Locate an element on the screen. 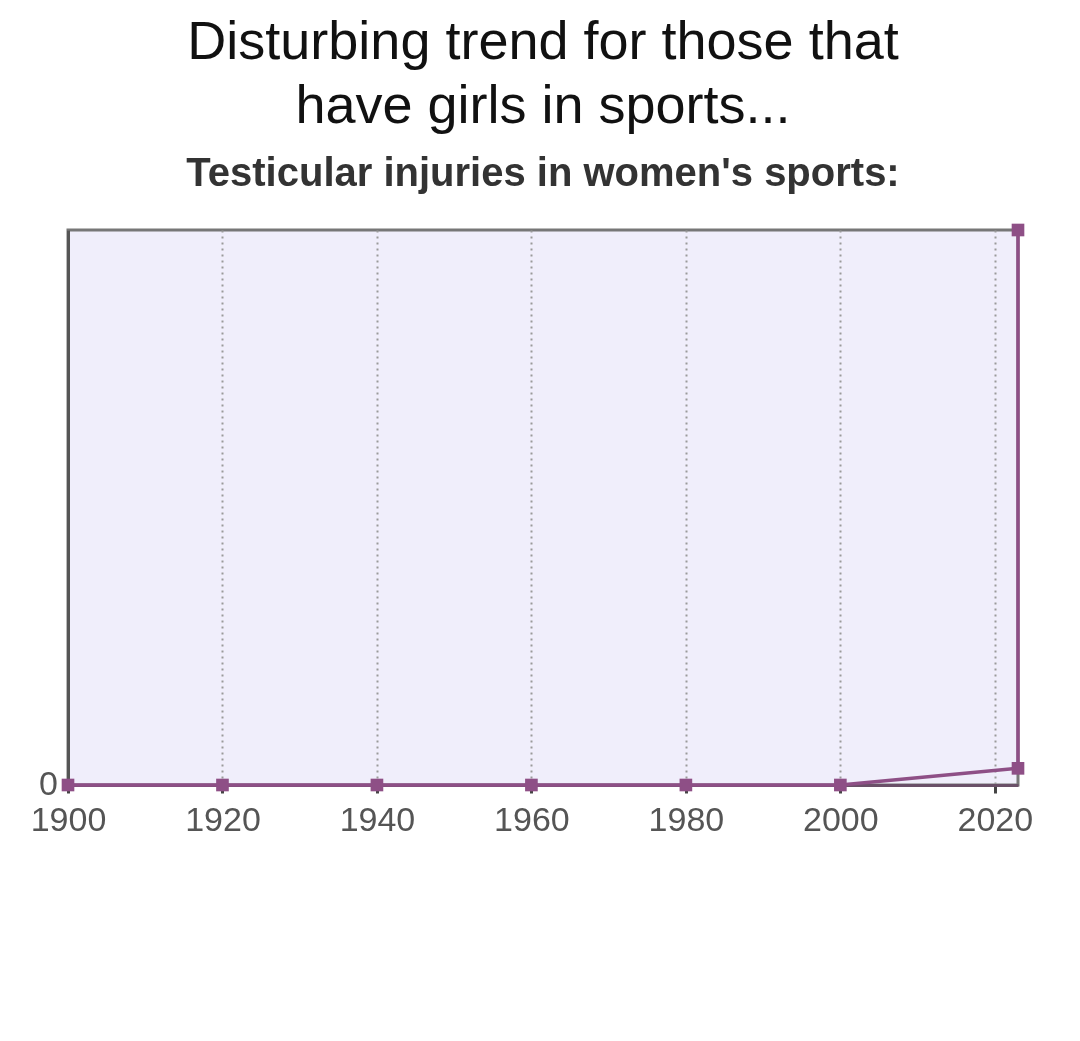  x-tick-label: 2000 is located at coordinates (841, 818).